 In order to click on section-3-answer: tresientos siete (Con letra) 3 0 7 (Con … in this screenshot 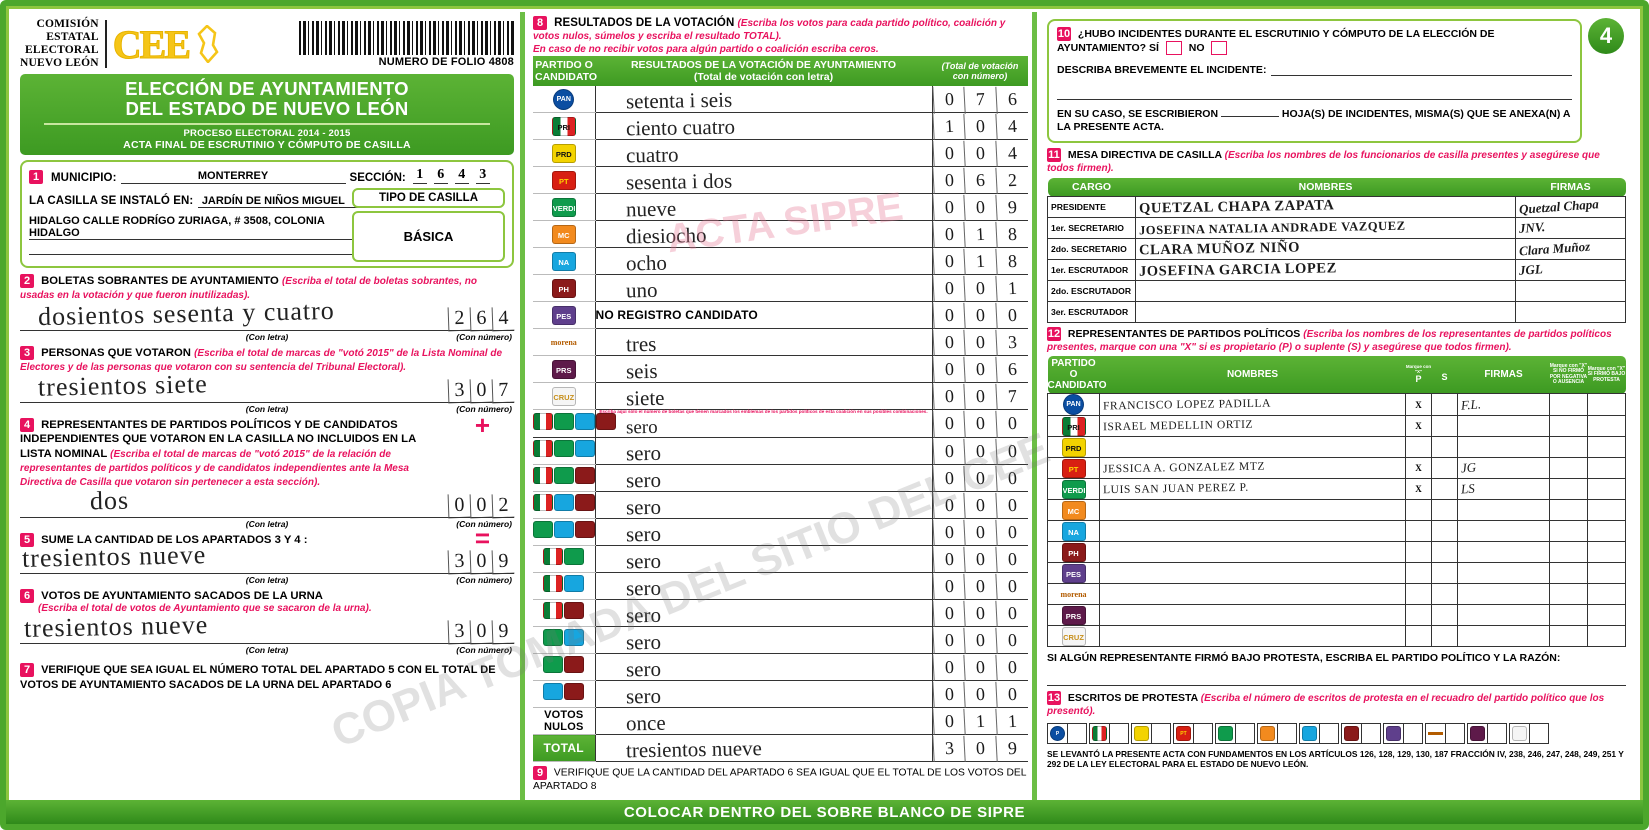, I will do `click(267, 392)`.